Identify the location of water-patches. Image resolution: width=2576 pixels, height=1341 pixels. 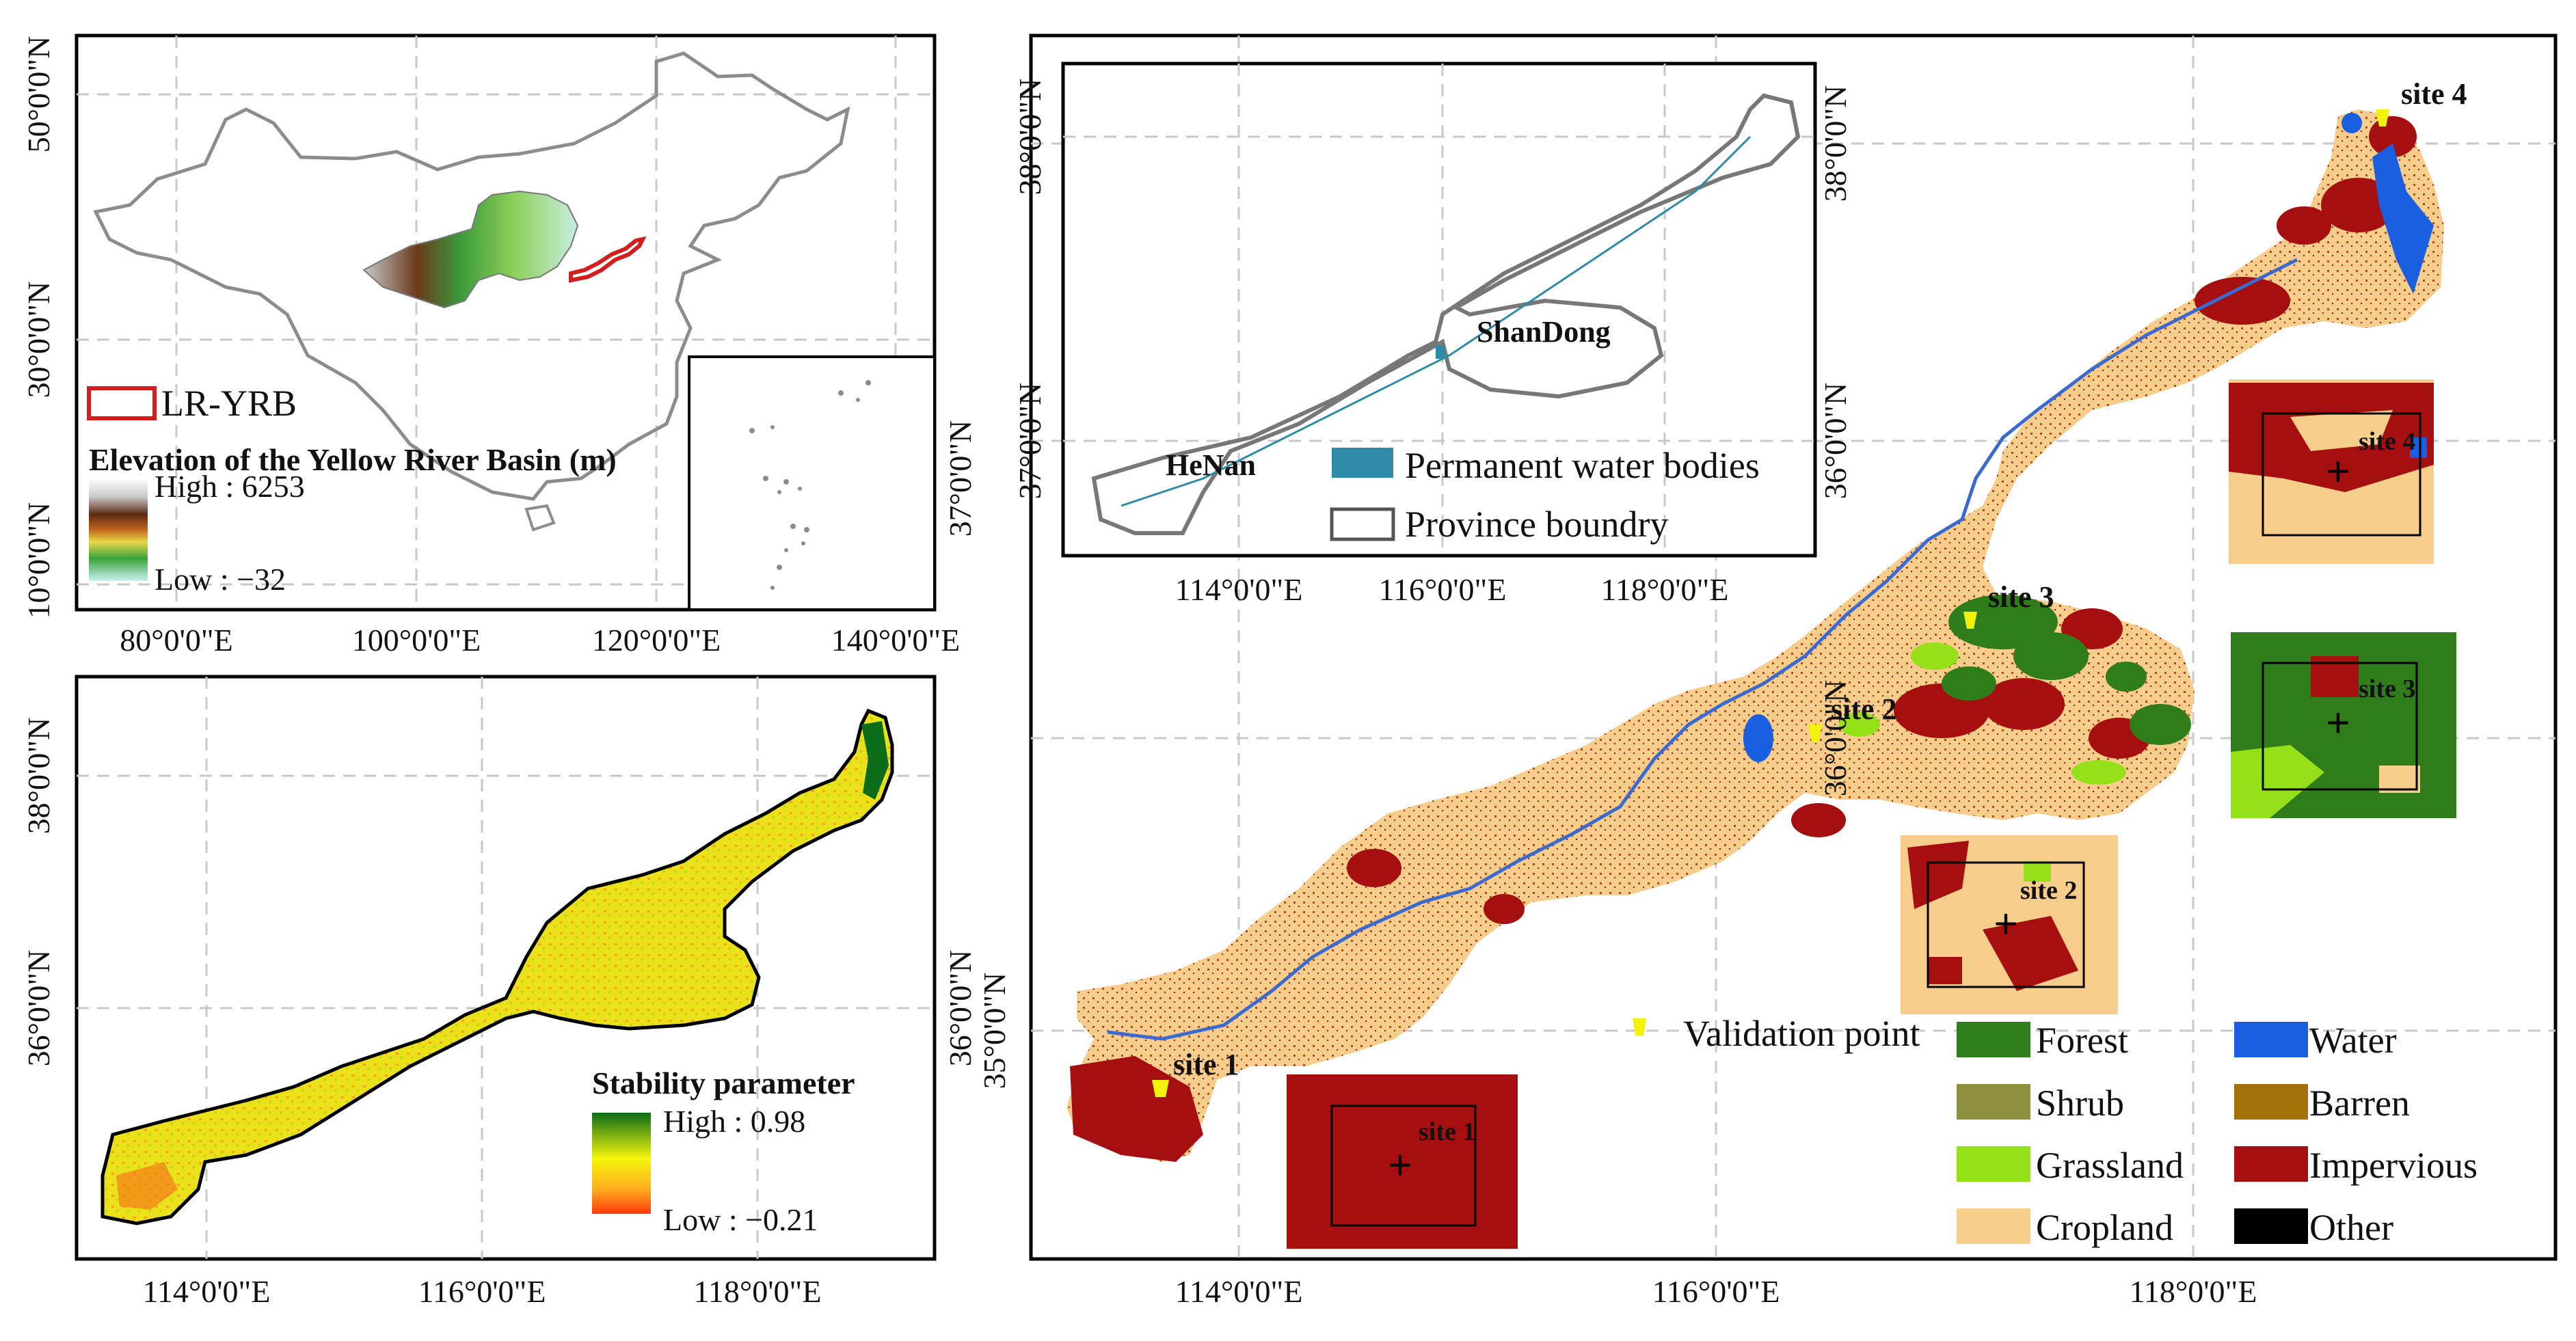
(2088, 438).